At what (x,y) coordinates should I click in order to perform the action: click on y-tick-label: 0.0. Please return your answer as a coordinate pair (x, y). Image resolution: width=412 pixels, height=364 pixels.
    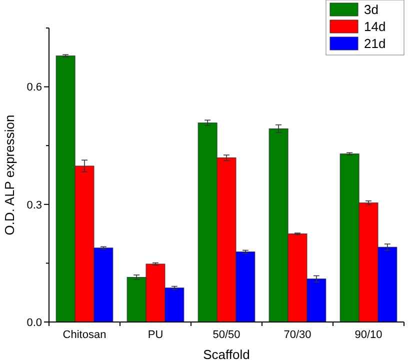
    Looking at the image, I should click on (34, 322).